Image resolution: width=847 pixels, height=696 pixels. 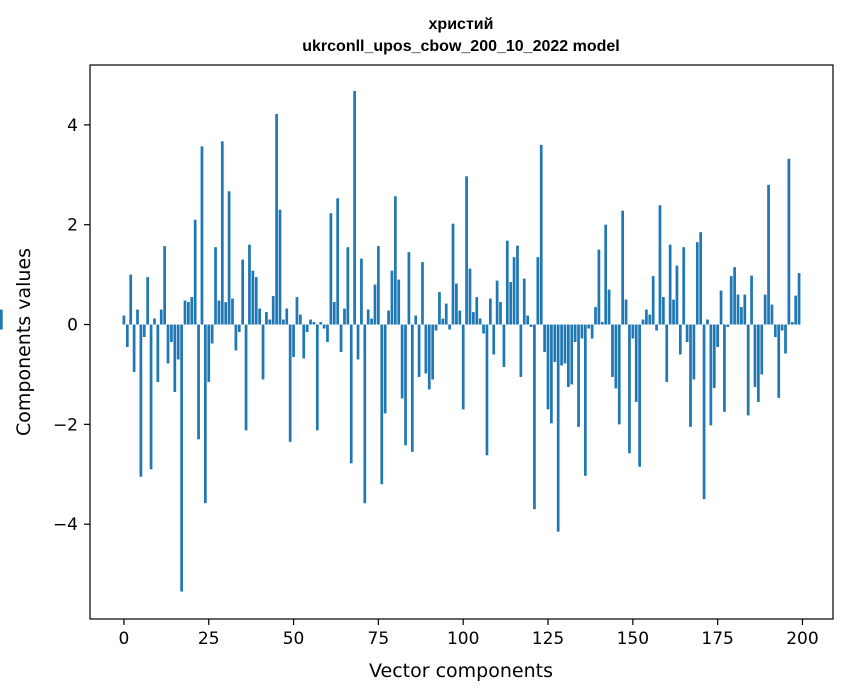 What do you see at coordinates (209, 639) in the screenshot?
I see `x-tick-label: 25` at bounding box center [209, 639].